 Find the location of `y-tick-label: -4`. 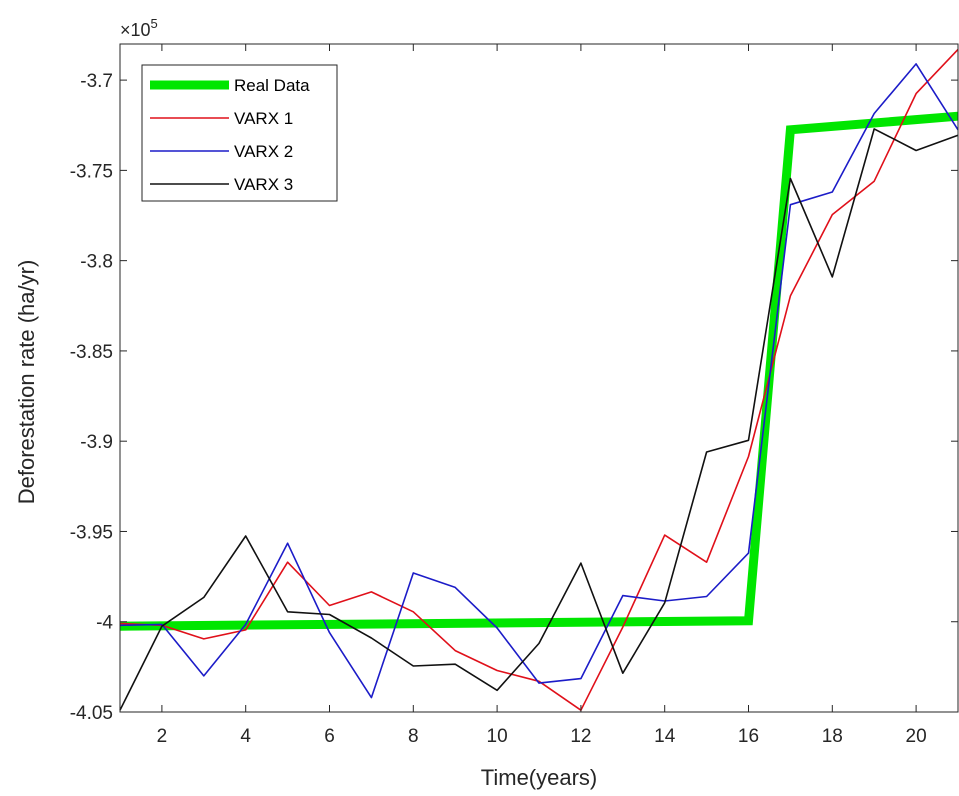

y-tick-label: -4 is located at coordinates (104, 623).